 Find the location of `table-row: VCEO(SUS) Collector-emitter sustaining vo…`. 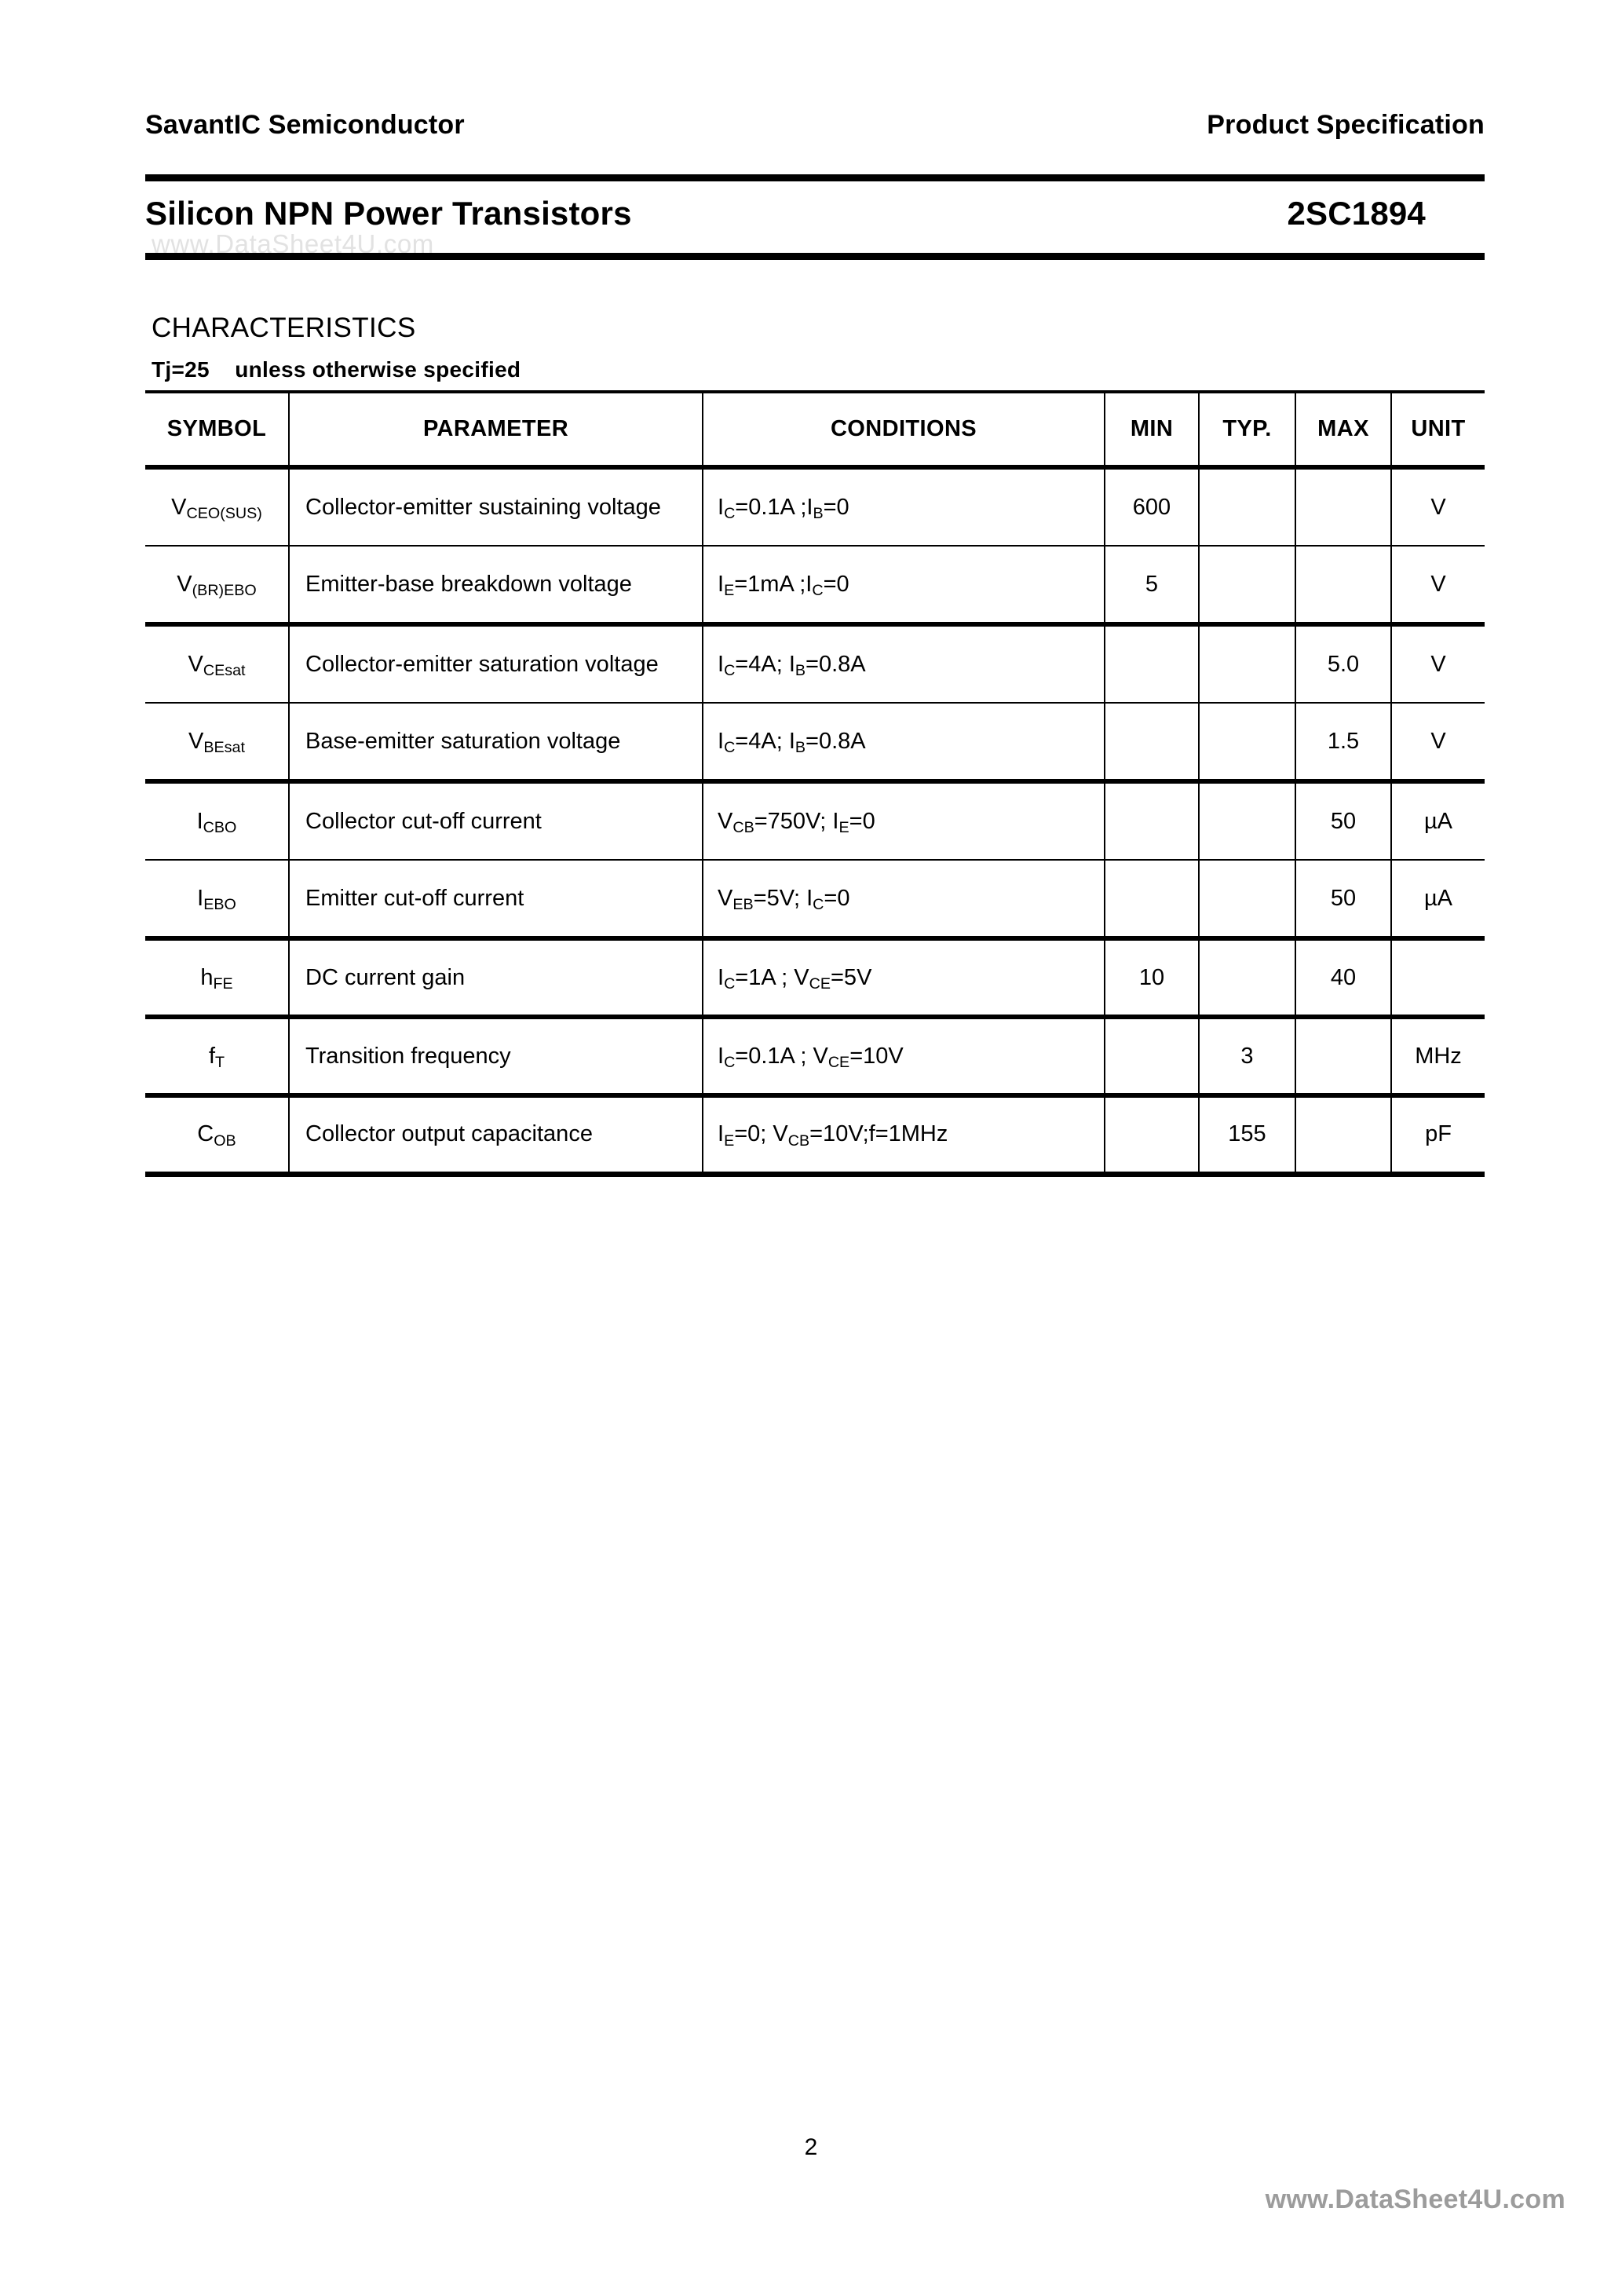

table-row: VCEO(SUS) Collector-emitter sustaining vo… is located at coordinates (815, 507).